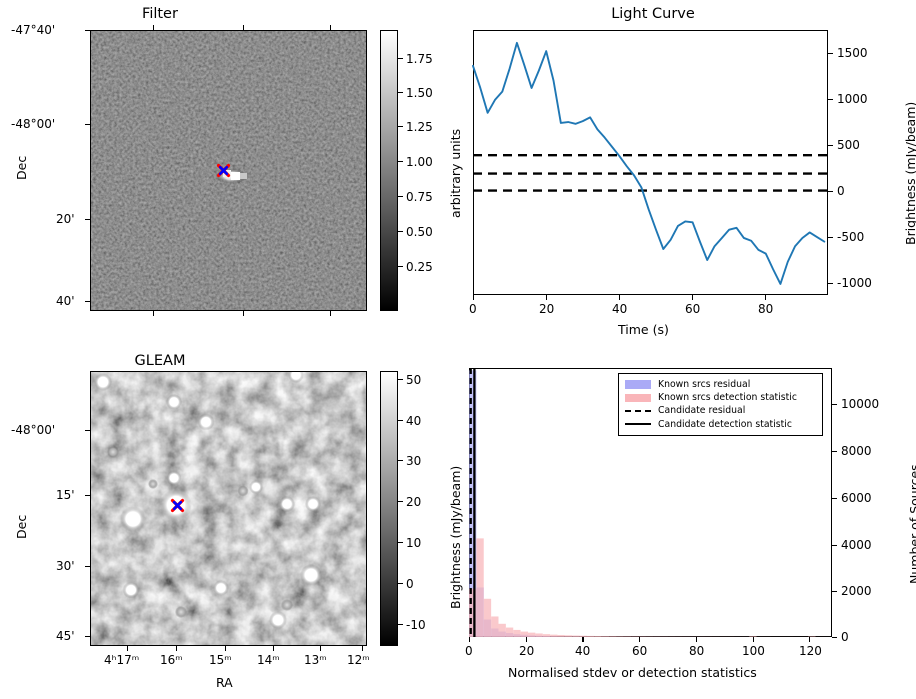 The width and height of the screenshot is (916, 699). I want to click on filter-dec-axis-label: Dec, so click(21, 167).